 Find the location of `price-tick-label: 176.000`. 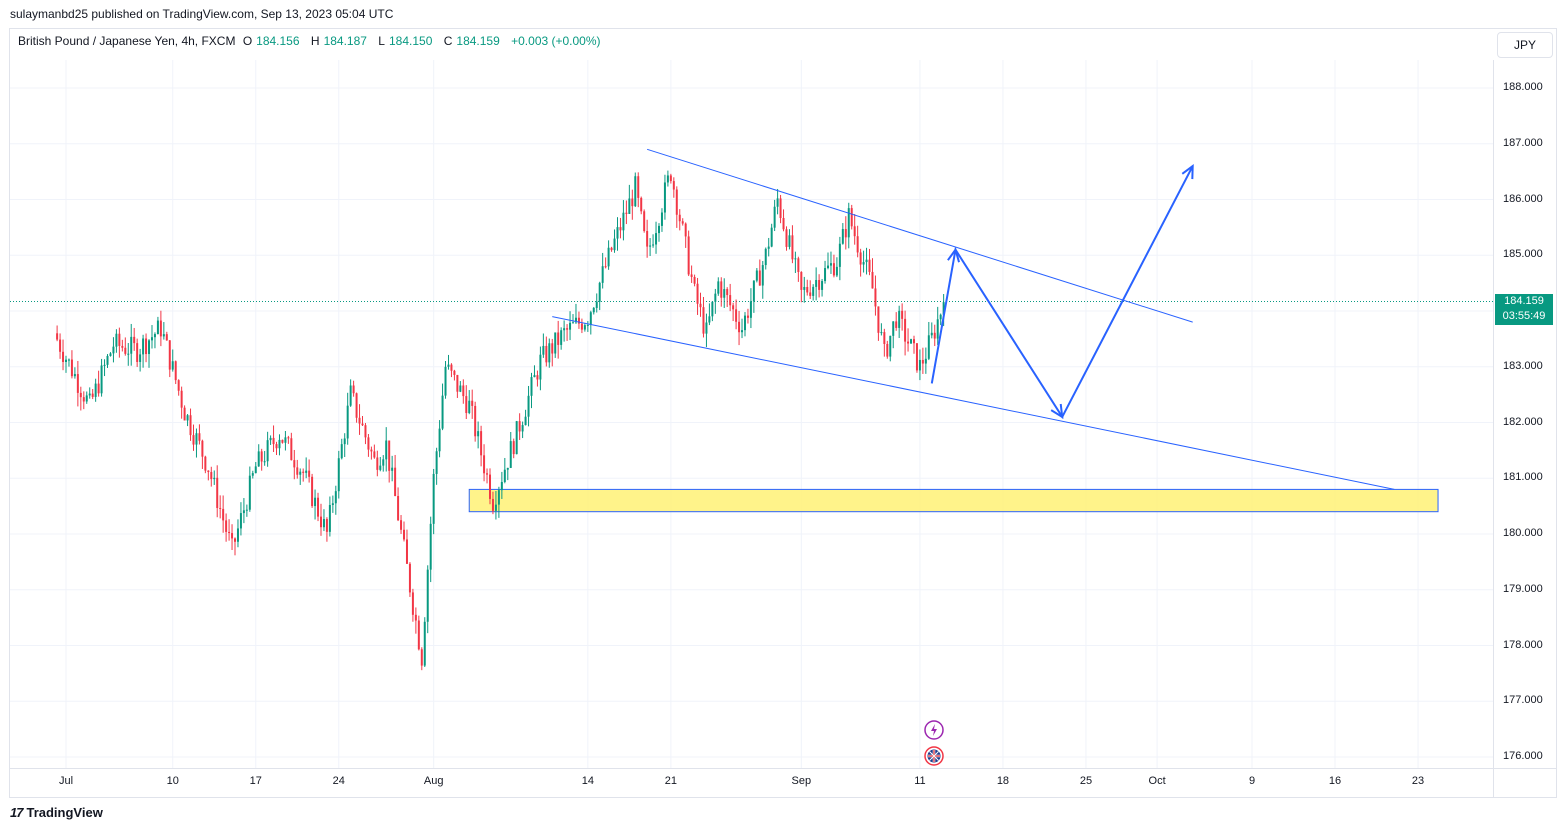

price-tick-label: 176.000 is located at coordinates (1523, 756).